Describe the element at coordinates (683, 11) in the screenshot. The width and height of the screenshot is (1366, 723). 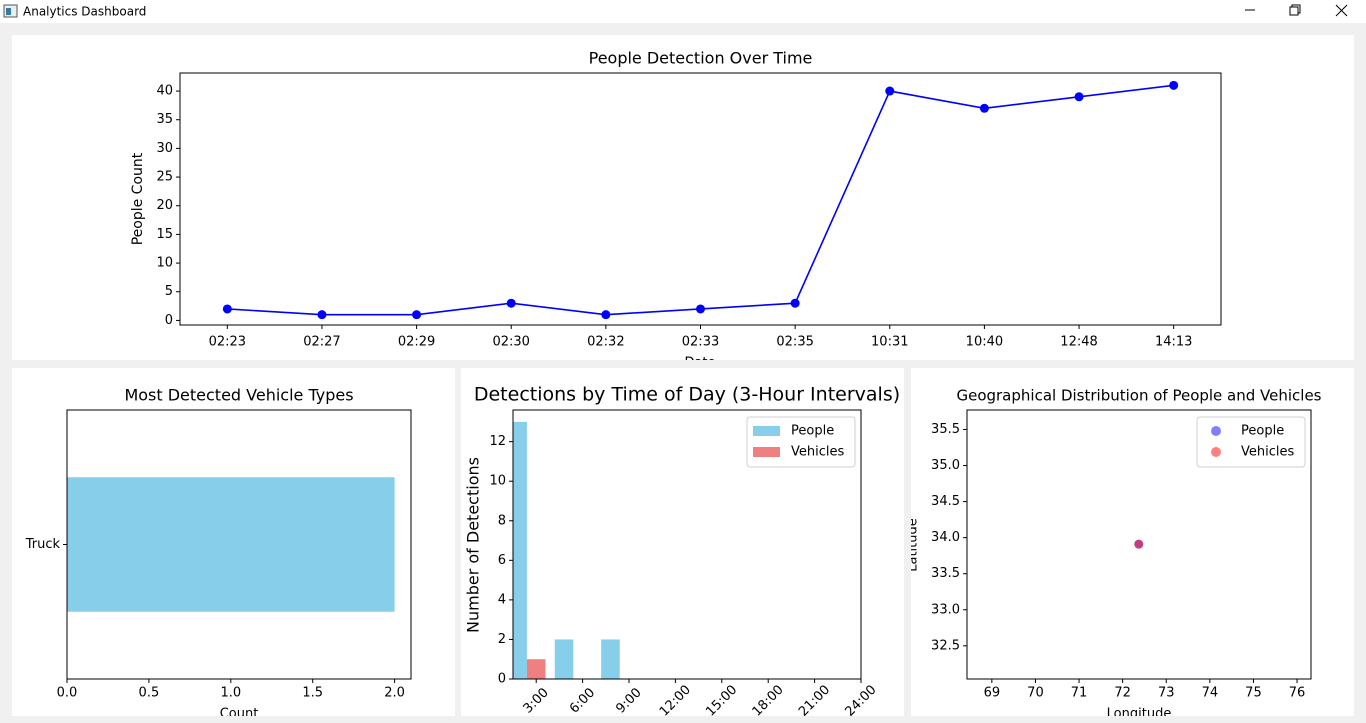
I see `title-bar` at that location.